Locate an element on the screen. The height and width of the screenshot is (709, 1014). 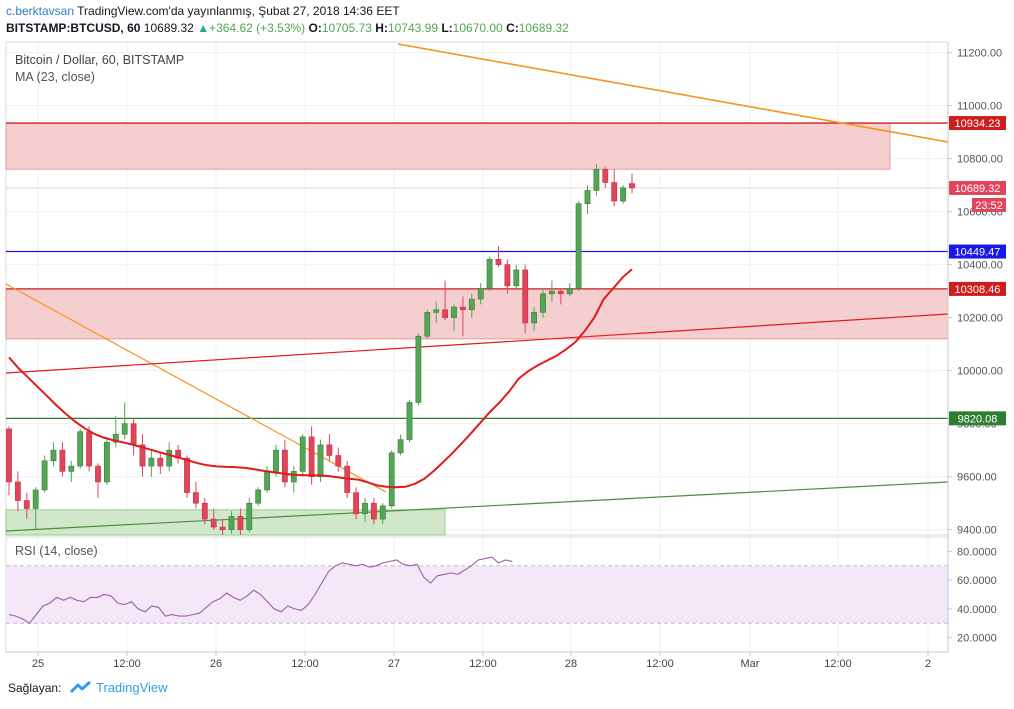
x-tick-label-7: 12:00 is located at coordinates (660, 664).